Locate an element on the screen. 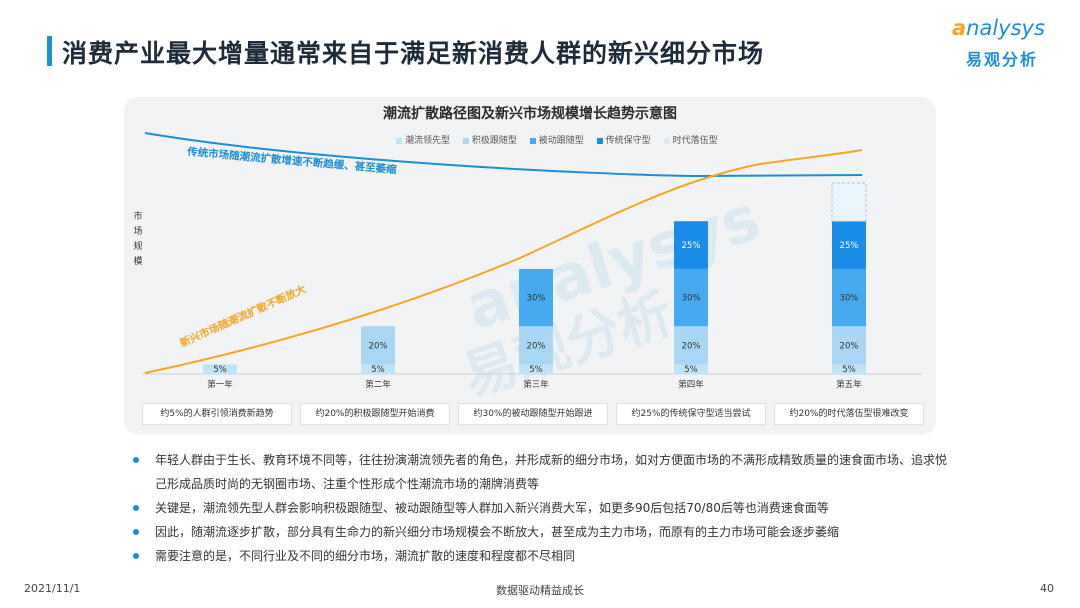  legend-item: 潮流领先型 is located at coordinates (423, 139).